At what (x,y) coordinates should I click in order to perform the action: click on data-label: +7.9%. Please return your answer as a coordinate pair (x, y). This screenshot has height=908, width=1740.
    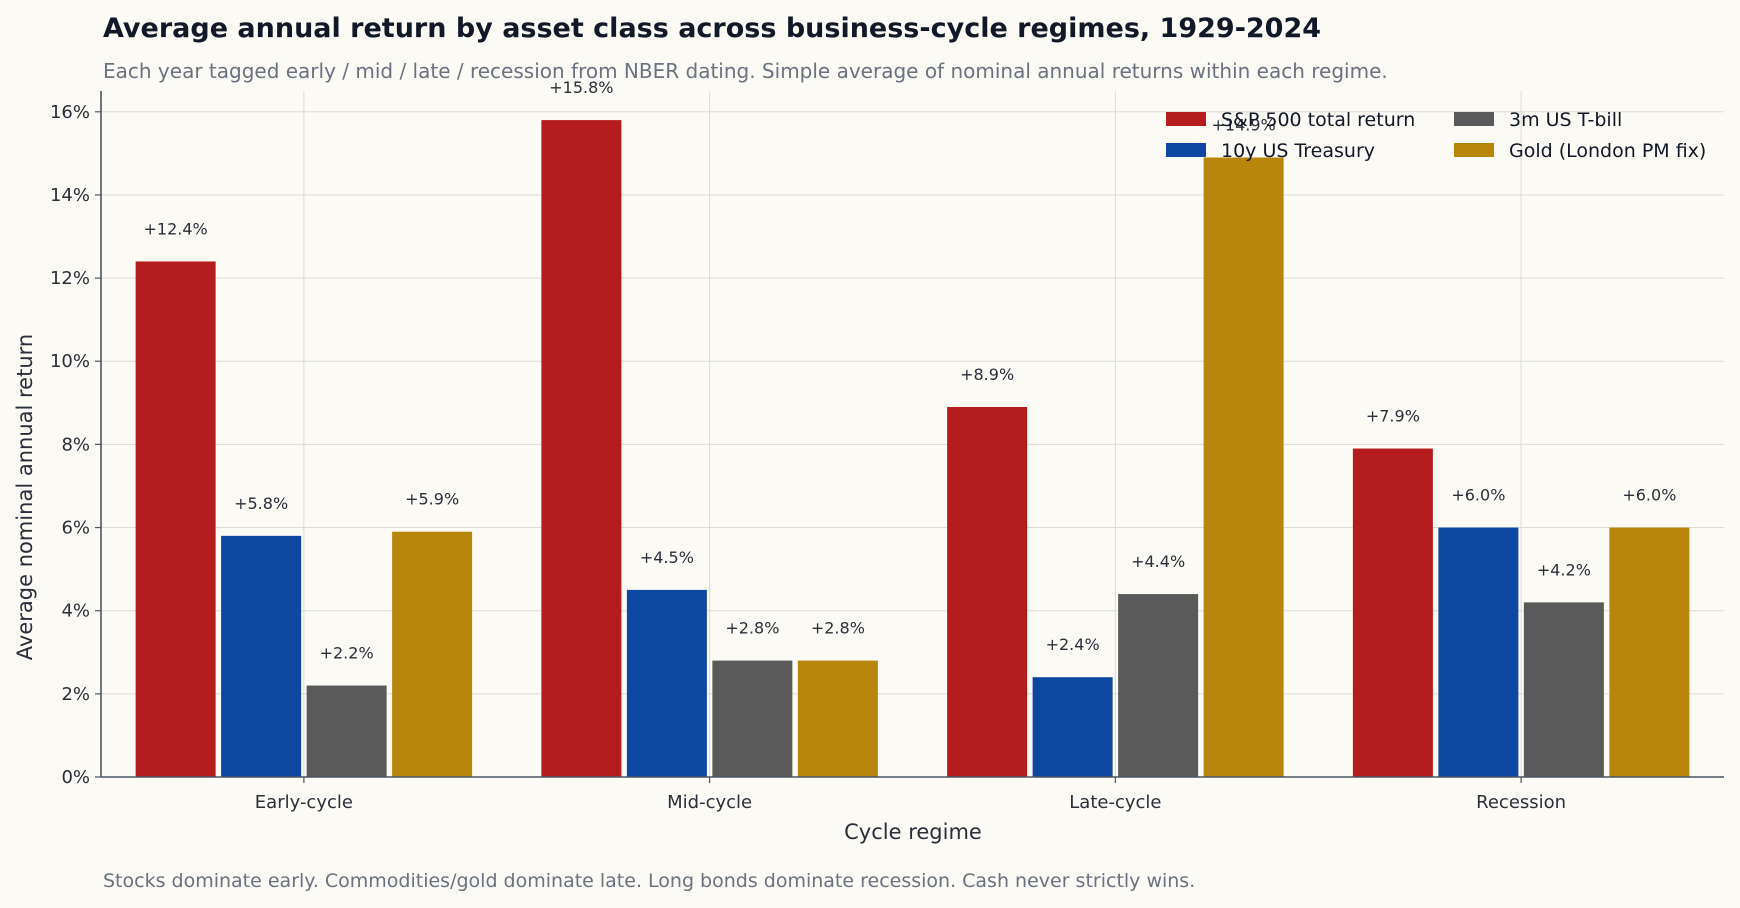
    Looking at the image, I should click on (1393, 416).